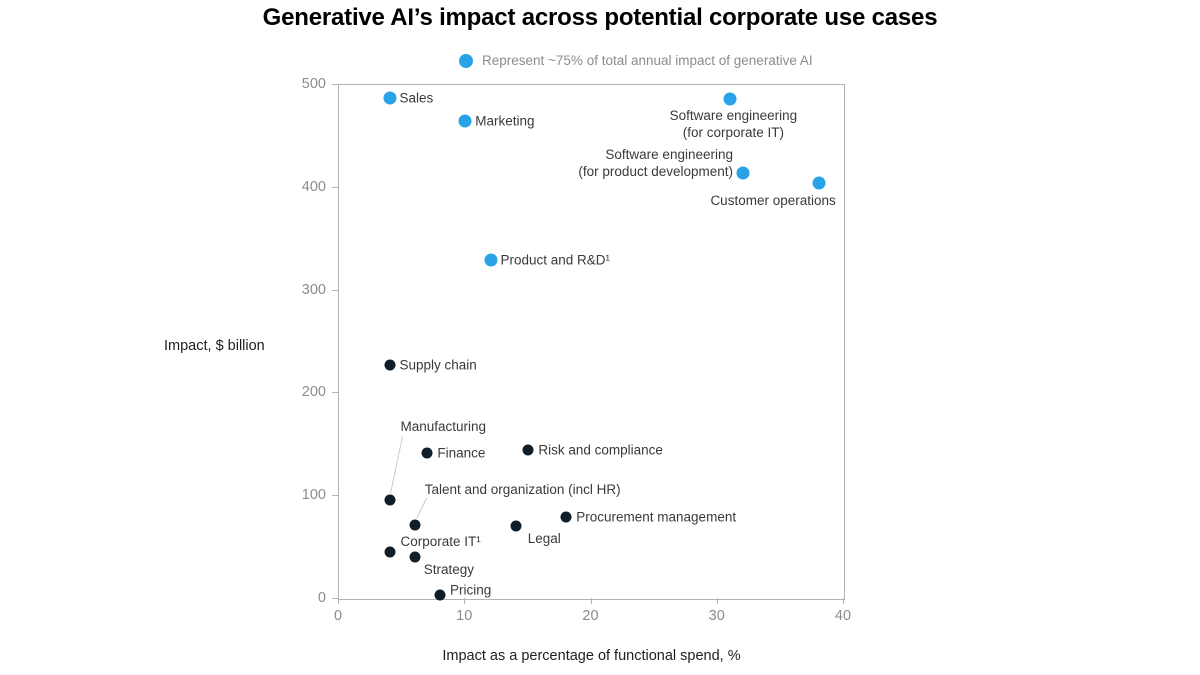 The height and width of the screenshot is (675, 1200). What do you see at coordinates (313, 186) in the screenshot?
I see `y-tick-label: 400` at bounding box center [313, 186].